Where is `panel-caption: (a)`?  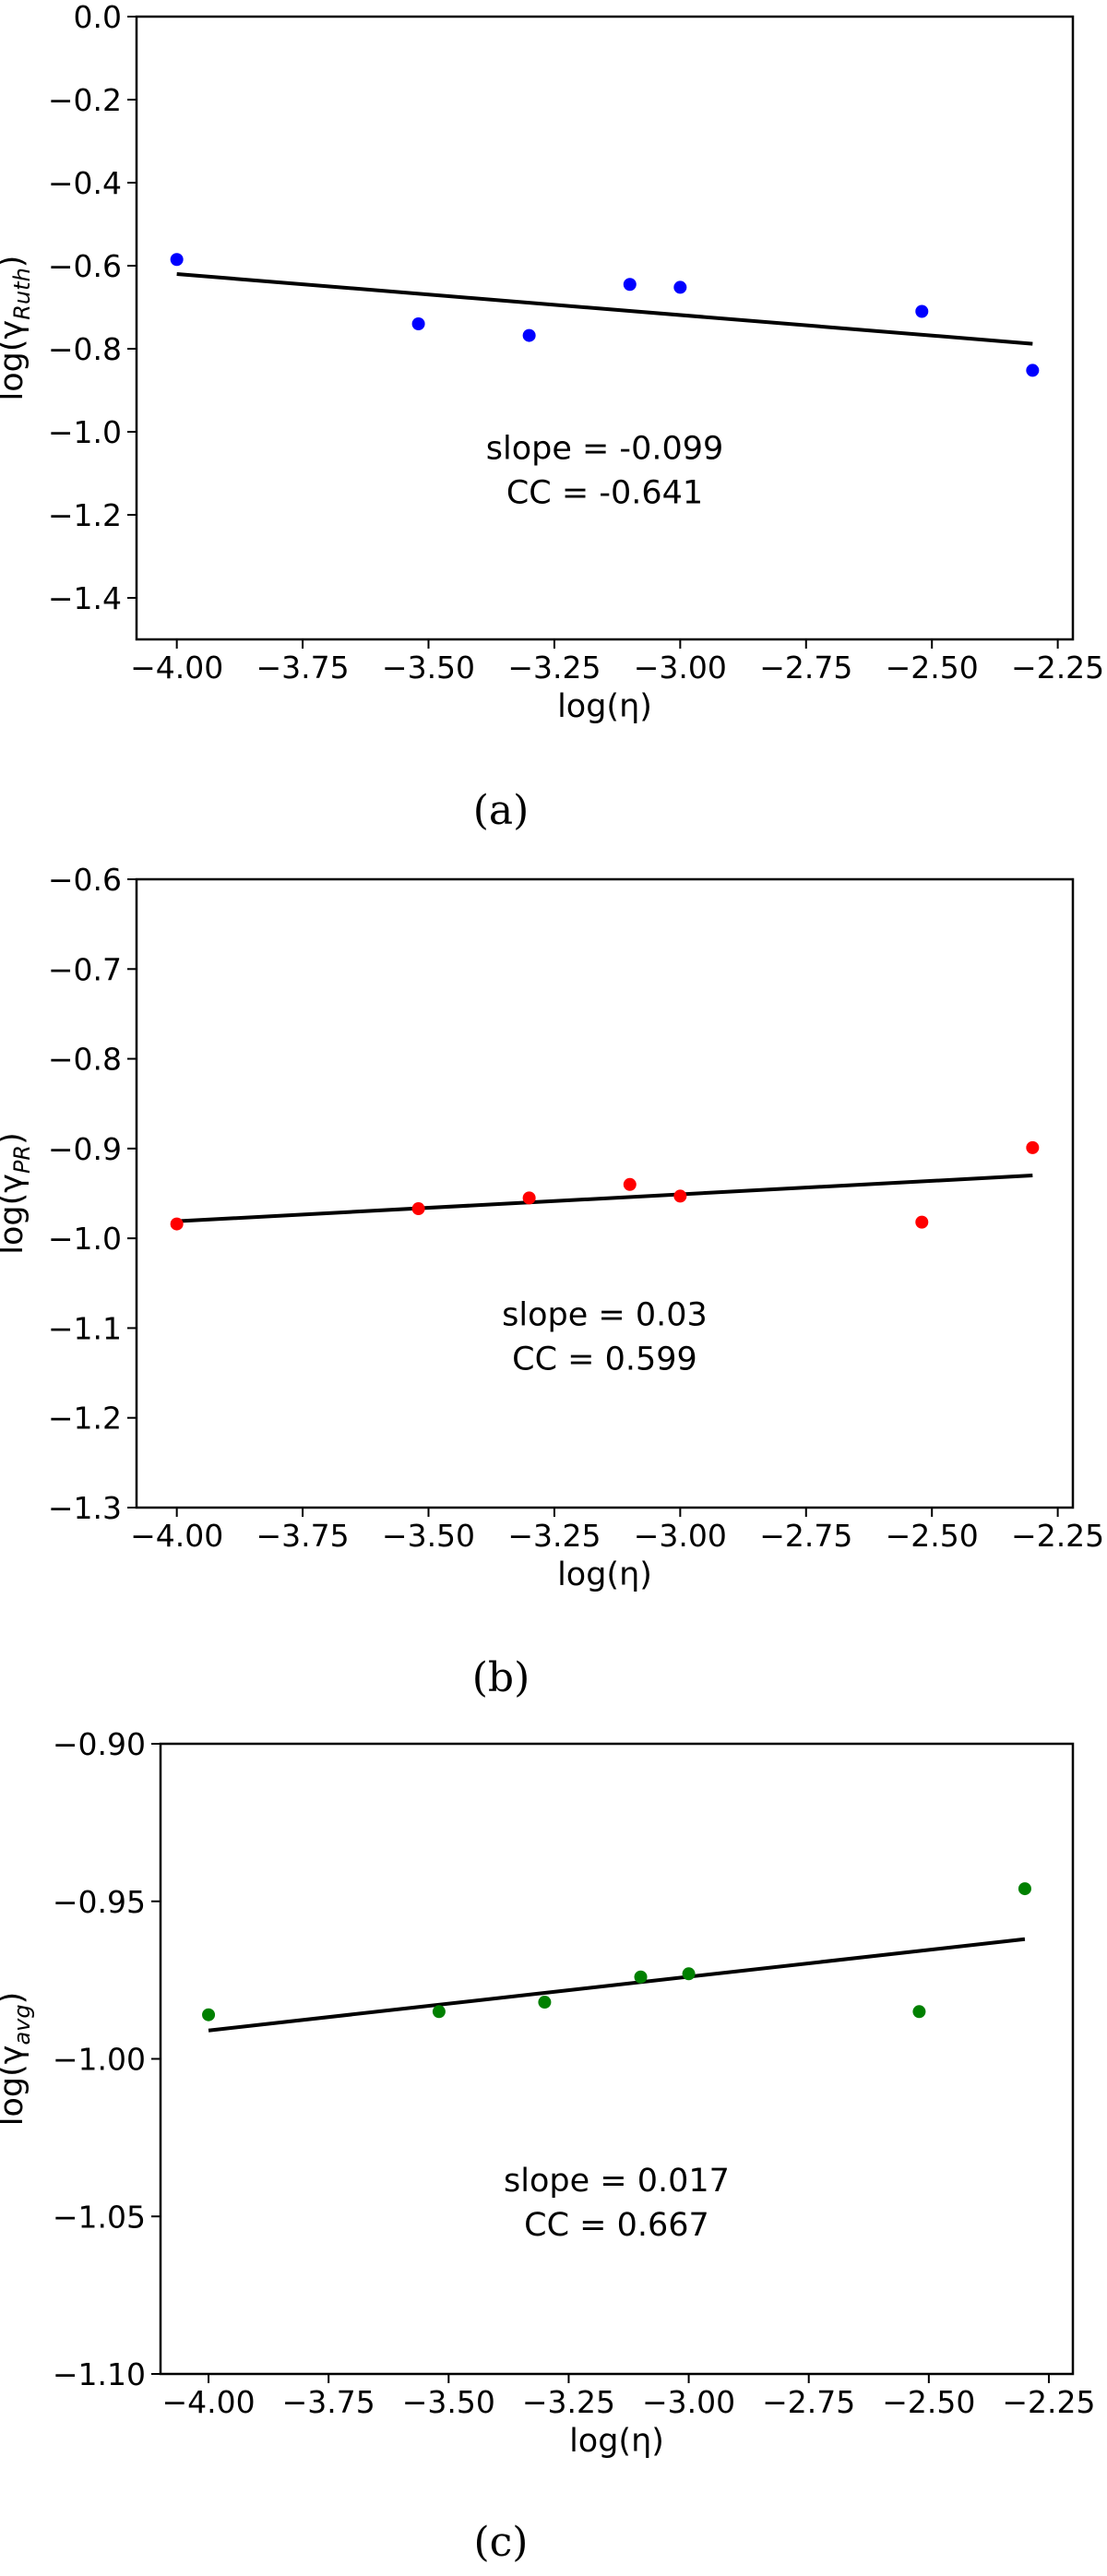 panel-caption: (a) is located at coordinates (501, 810).